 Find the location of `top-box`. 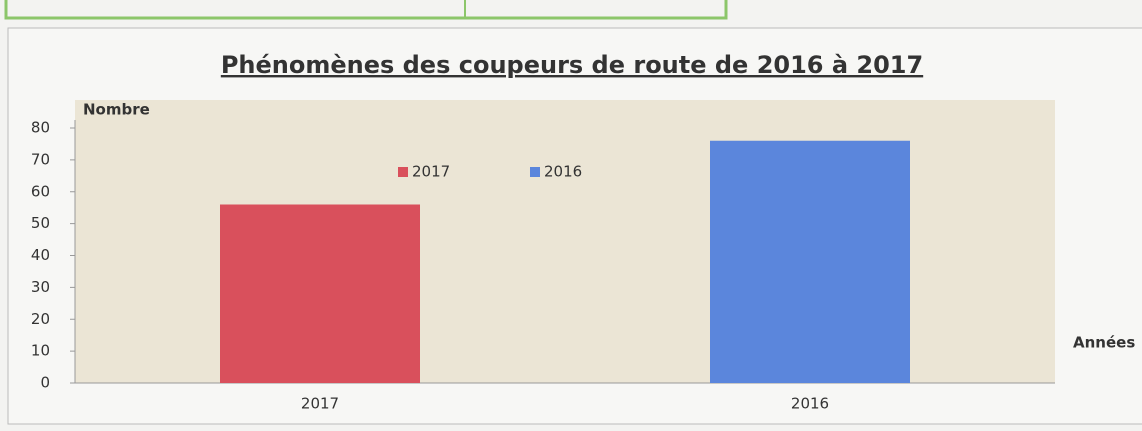

top-box is located at coordinates (366, 10).